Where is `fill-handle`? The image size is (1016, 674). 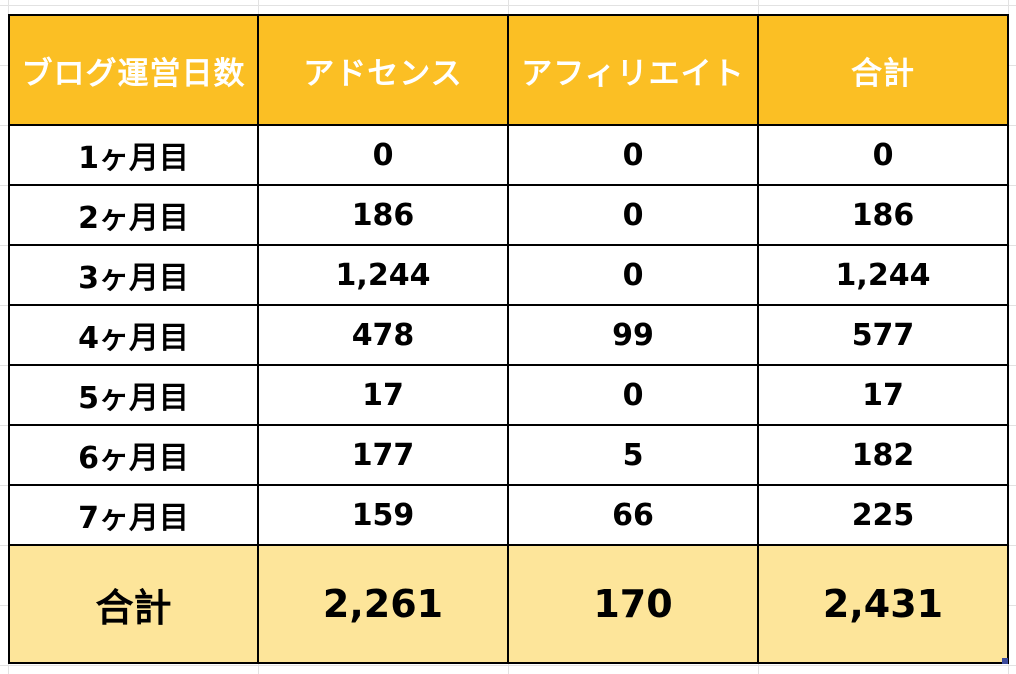
fill-handle is located at coordinates (1005, 661).